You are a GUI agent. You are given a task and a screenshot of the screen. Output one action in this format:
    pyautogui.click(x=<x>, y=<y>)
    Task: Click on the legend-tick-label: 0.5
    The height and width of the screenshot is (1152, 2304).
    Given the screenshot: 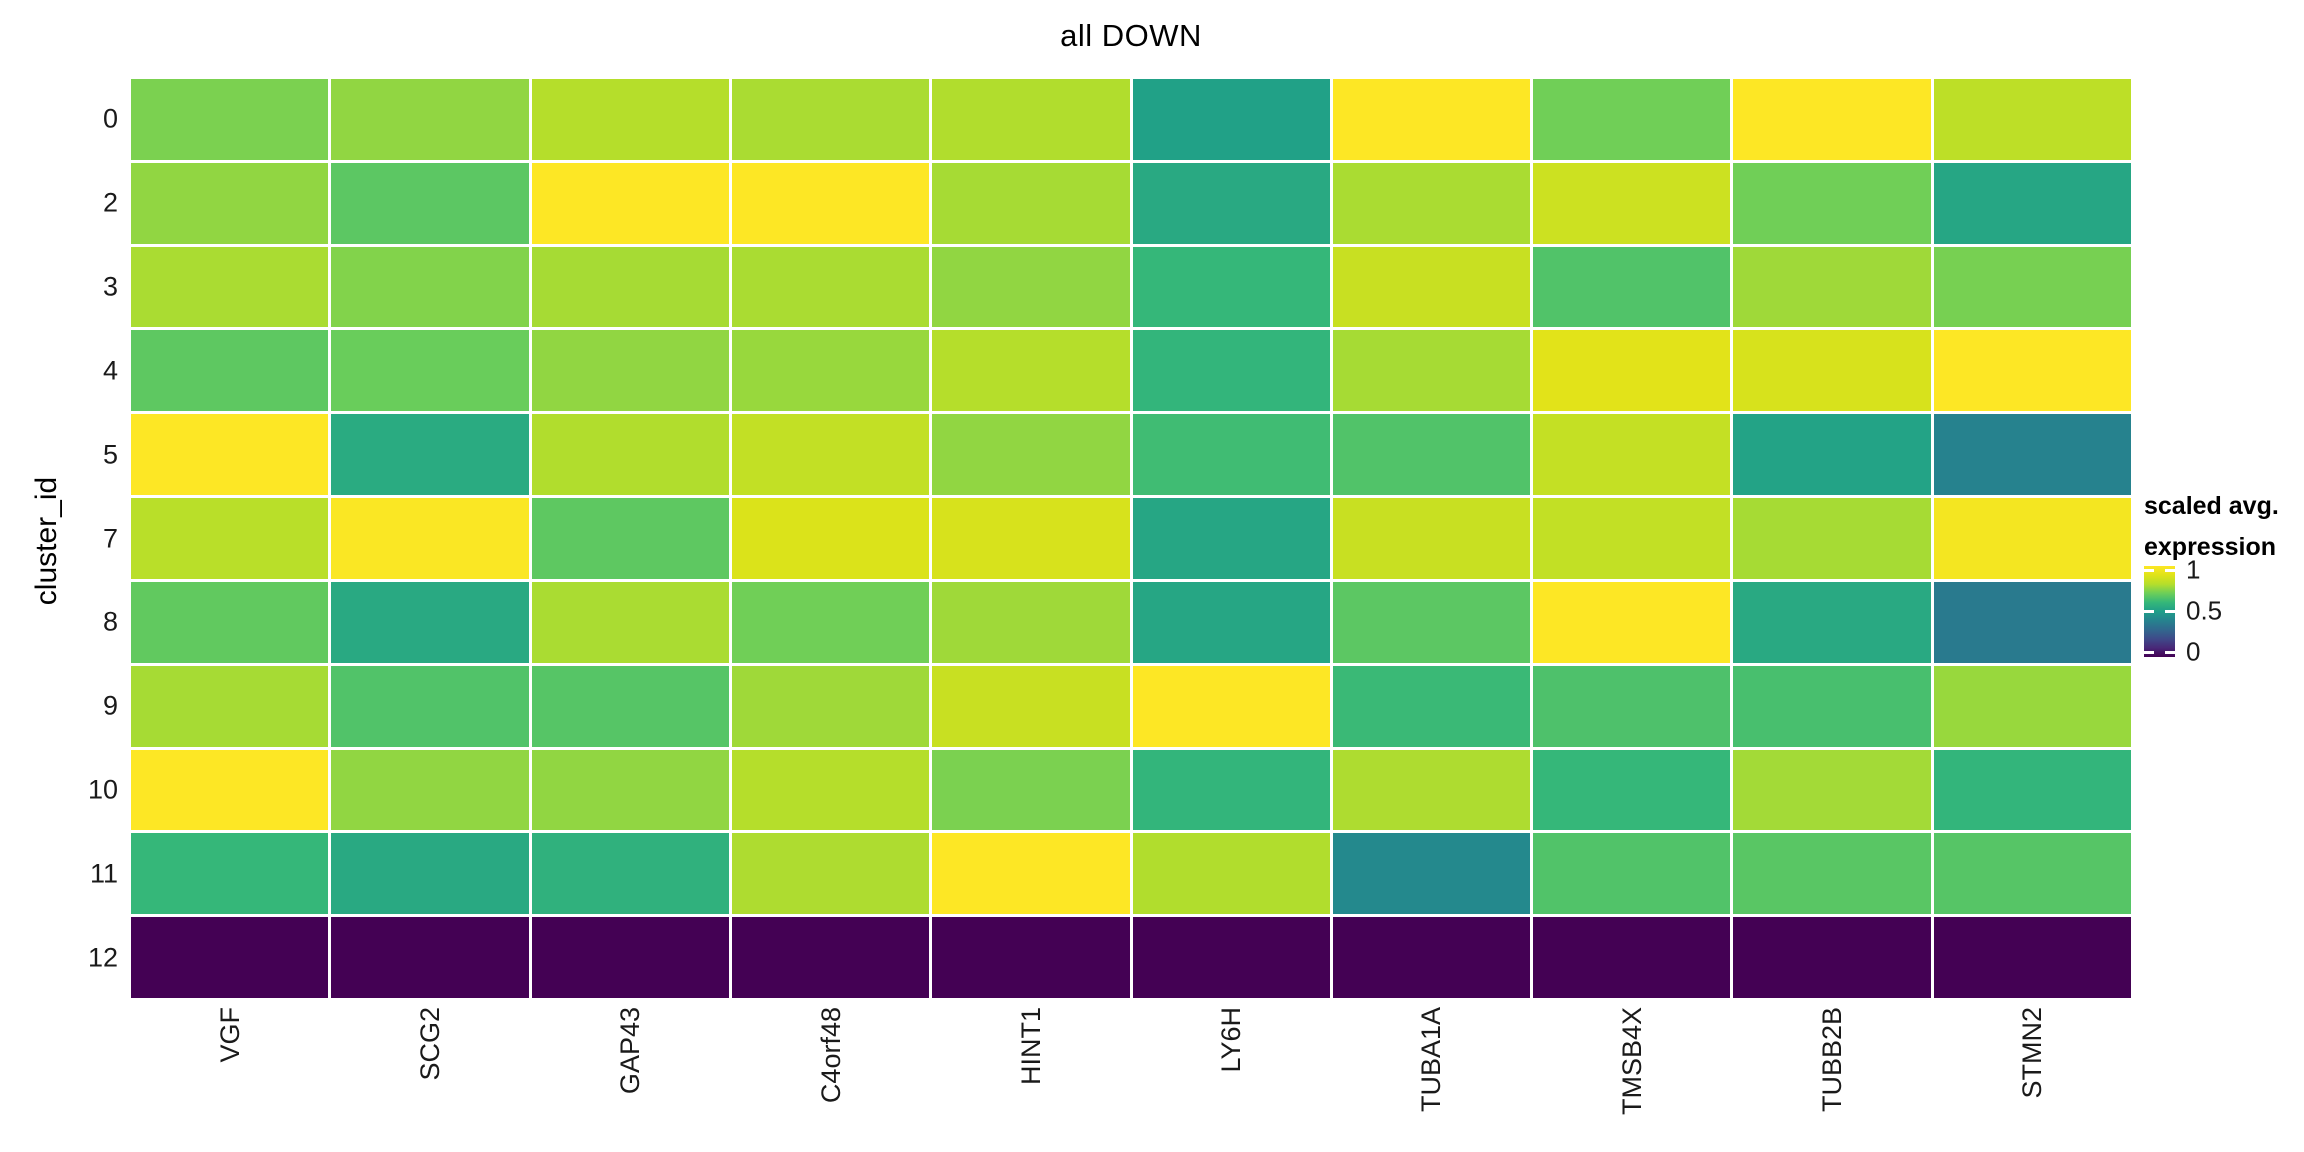 What is the action you would take?
    pyautogui.click(x=2204, y=610)
    